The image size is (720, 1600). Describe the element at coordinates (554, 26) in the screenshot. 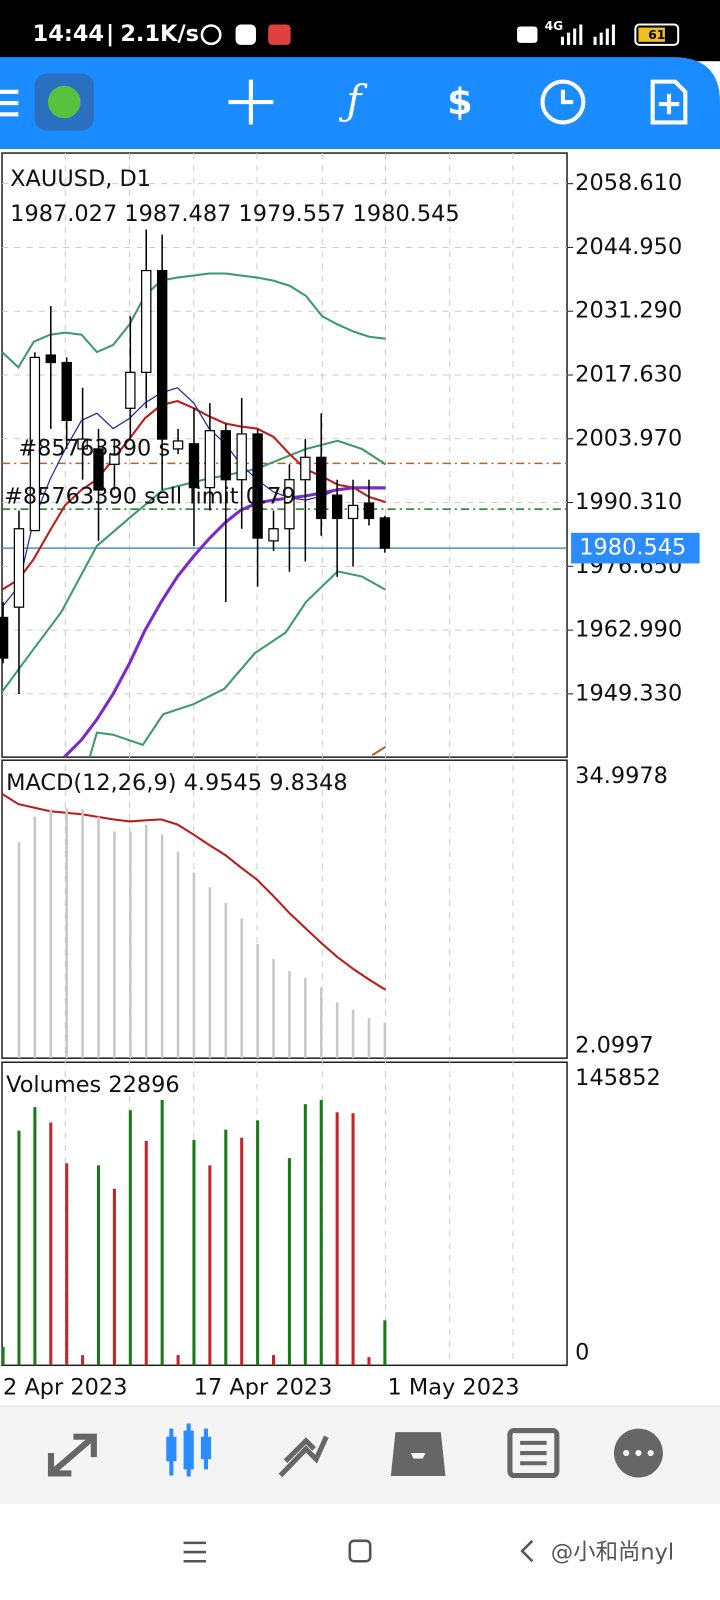

I see `network-type: 4G` at that location.